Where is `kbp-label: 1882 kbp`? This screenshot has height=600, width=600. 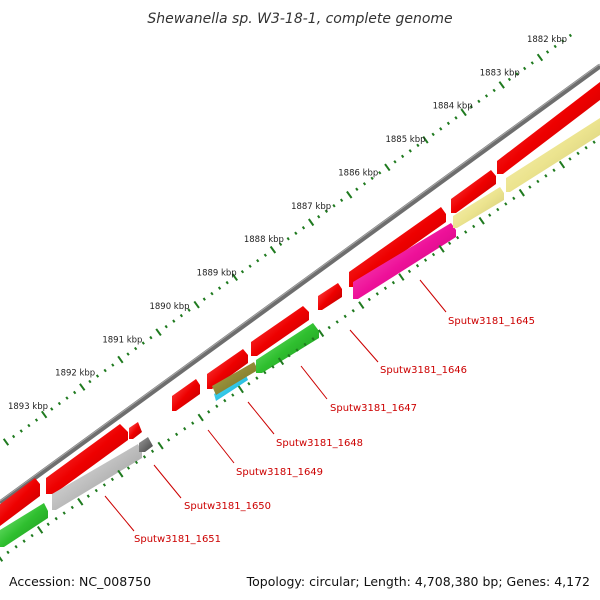 kbp-label: 1882 kbp is located at coordinates (547, 40).